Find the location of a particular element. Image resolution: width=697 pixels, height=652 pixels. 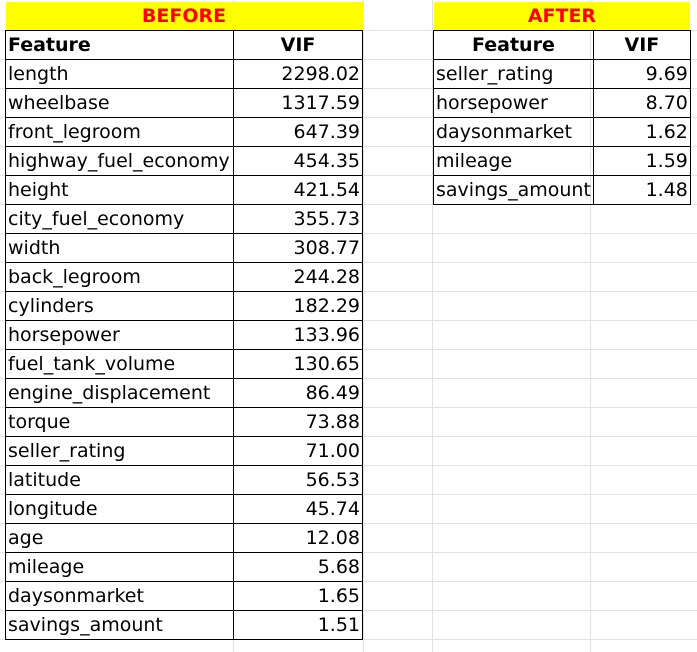

table-row: width 308.77 is located at coordinates (184, 248).